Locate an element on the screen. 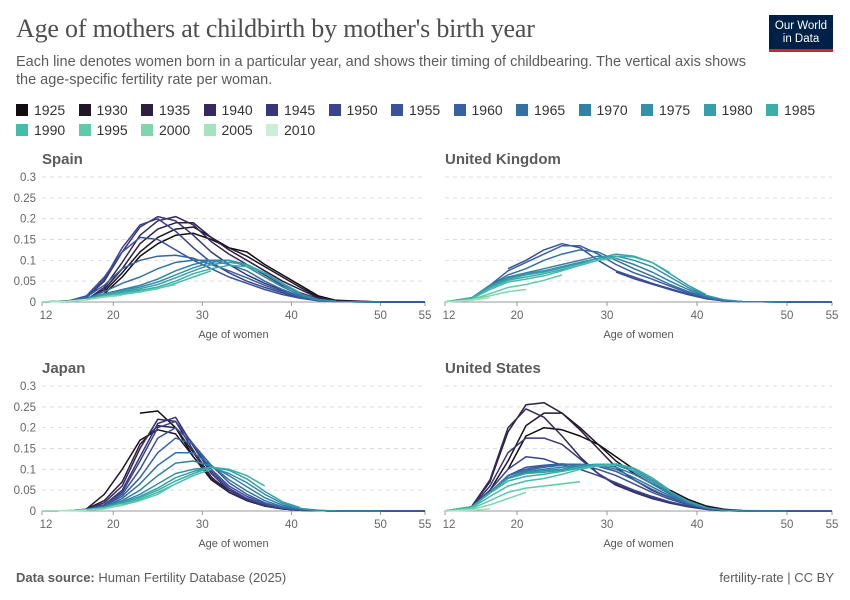 The image size is (850, 600). legend-item-1970: 1970 is located at coordinates (610, 110).